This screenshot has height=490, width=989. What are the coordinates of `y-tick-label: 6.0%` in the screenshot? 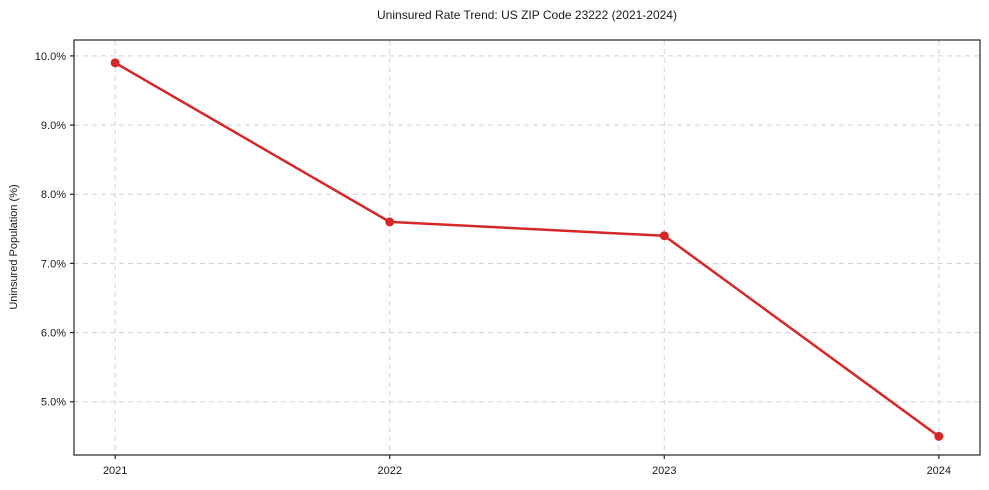 It's located at (53, 334).